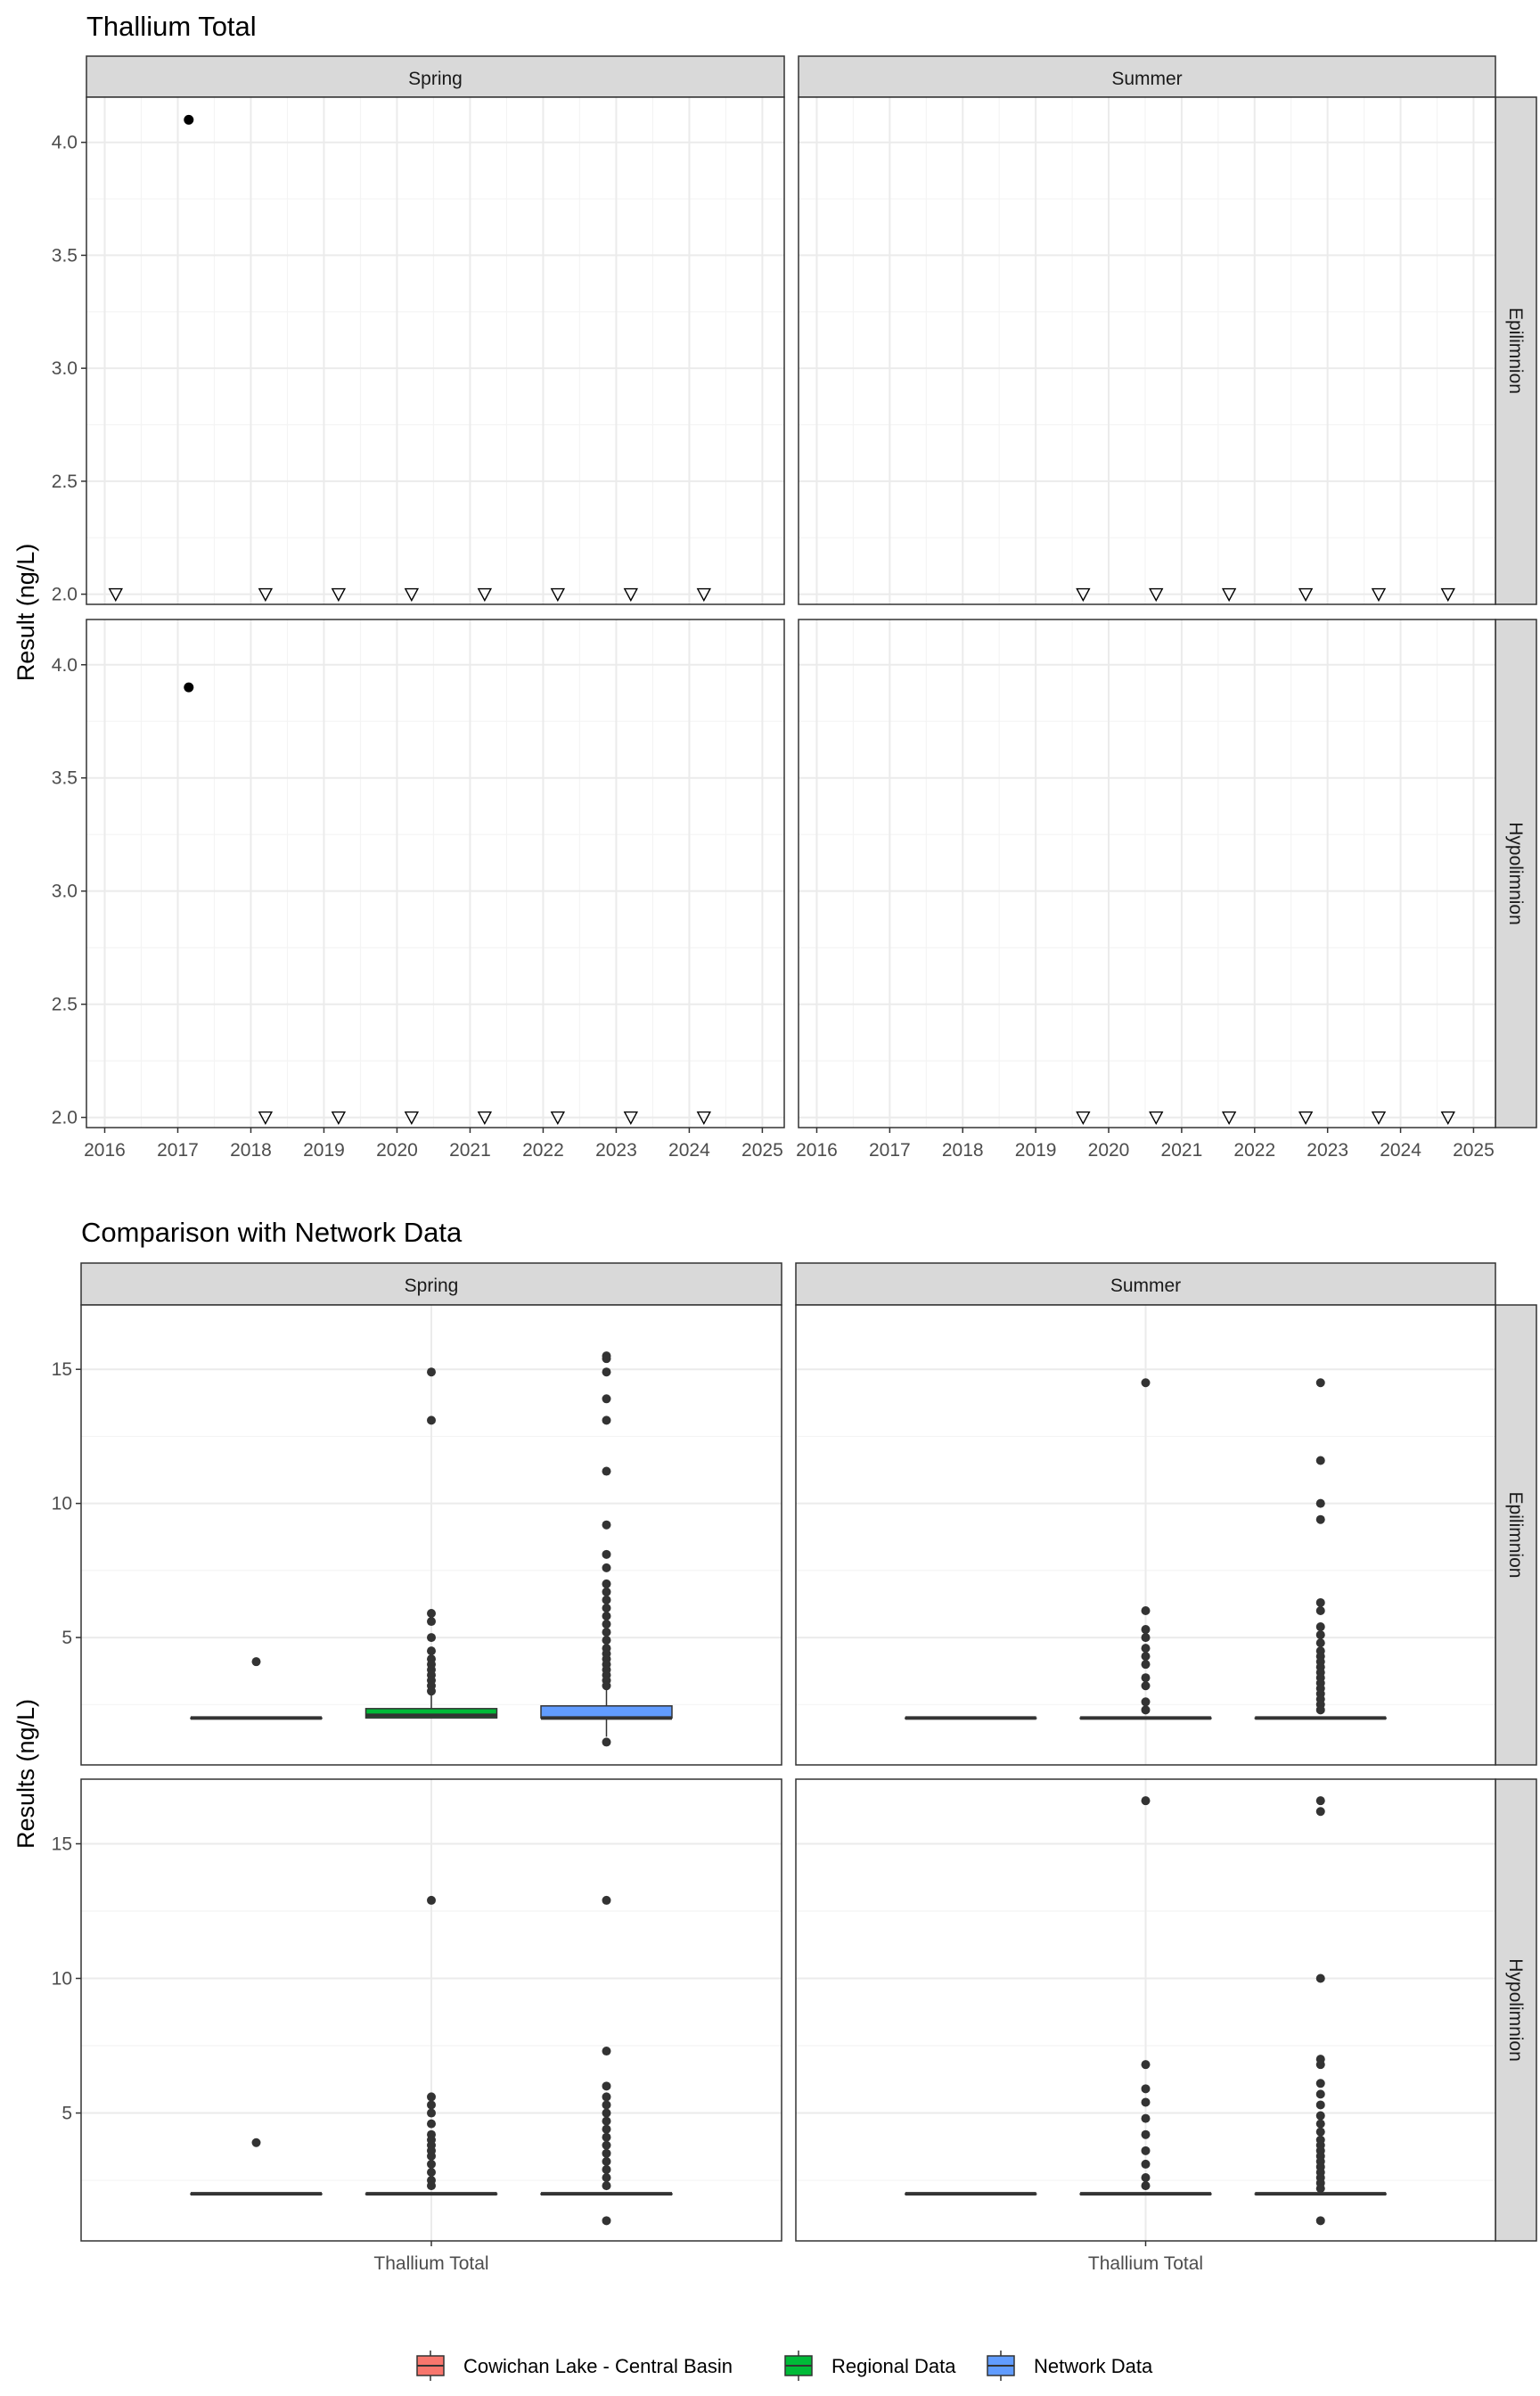 This screenshot has width=1540, height=2396. I want to click on chart-1-panel-summer-epilimnion, so click(1147, 351).